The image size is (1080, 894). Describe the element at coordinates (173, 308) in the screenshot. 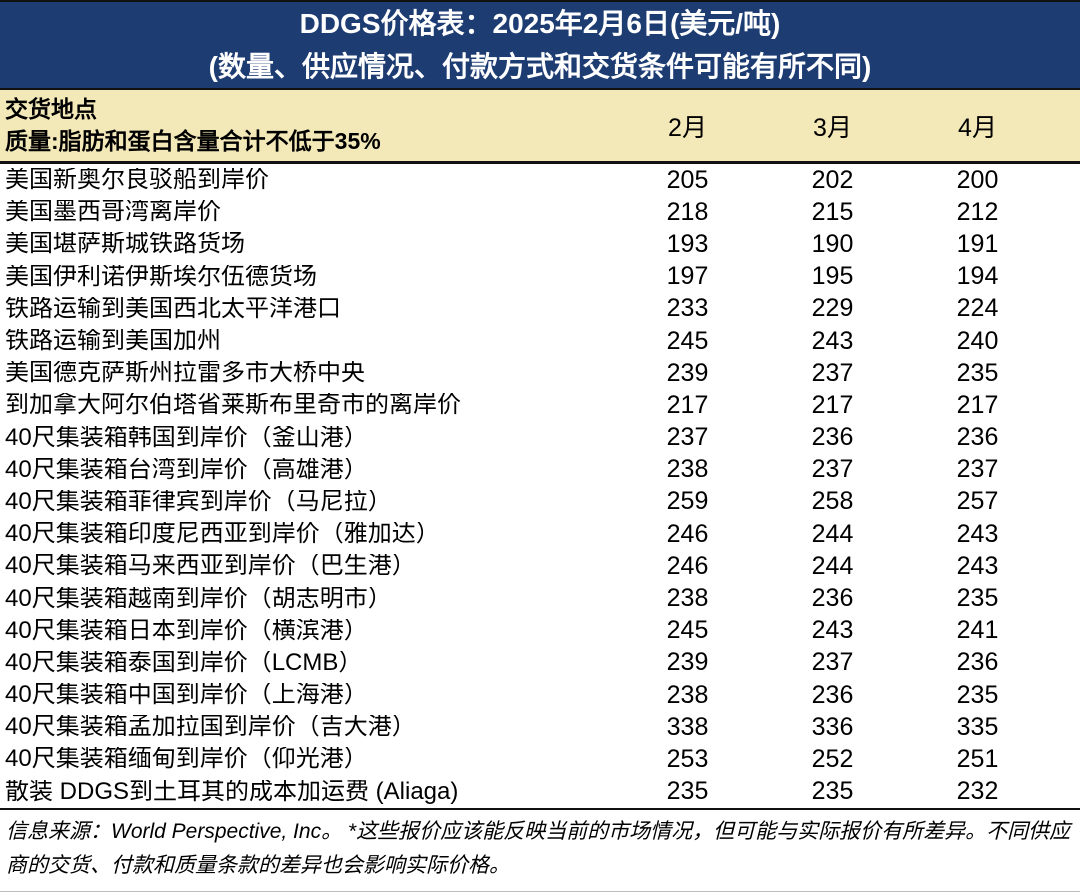

I see `row-location-label: 铁路运输到美国西北太平洋港口` at that location.